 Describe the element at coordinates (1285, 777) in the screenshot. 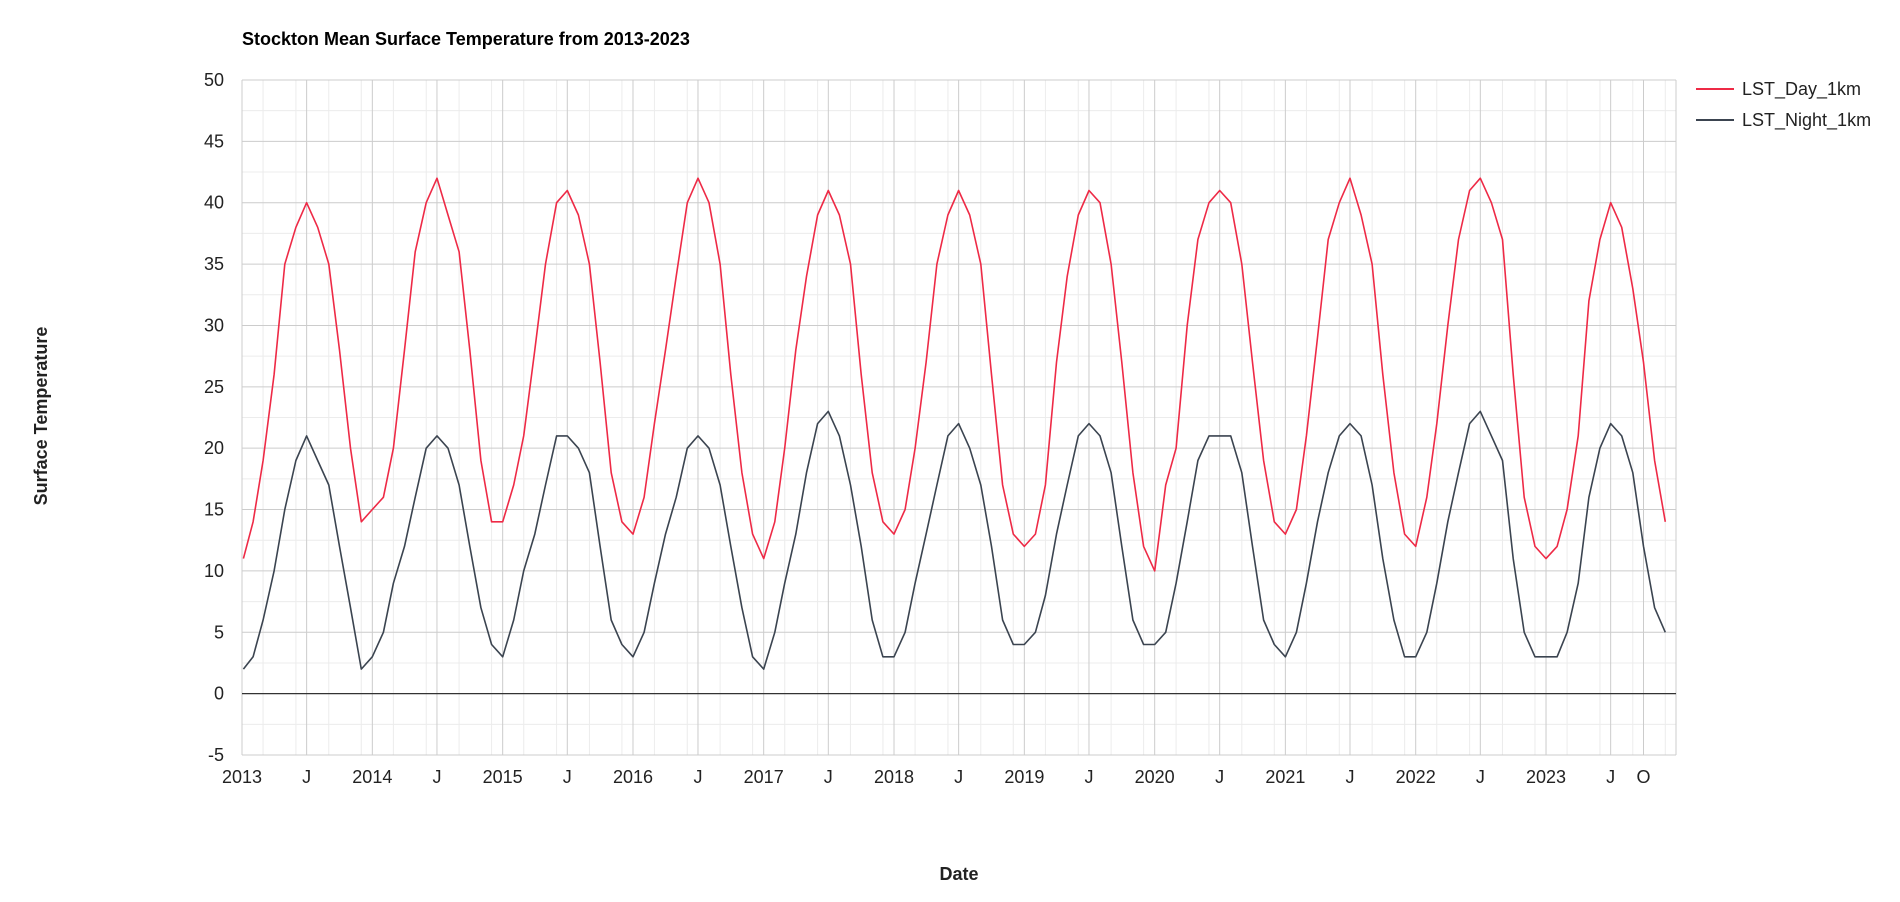

I see `x-tick-label: 2021` at that location.